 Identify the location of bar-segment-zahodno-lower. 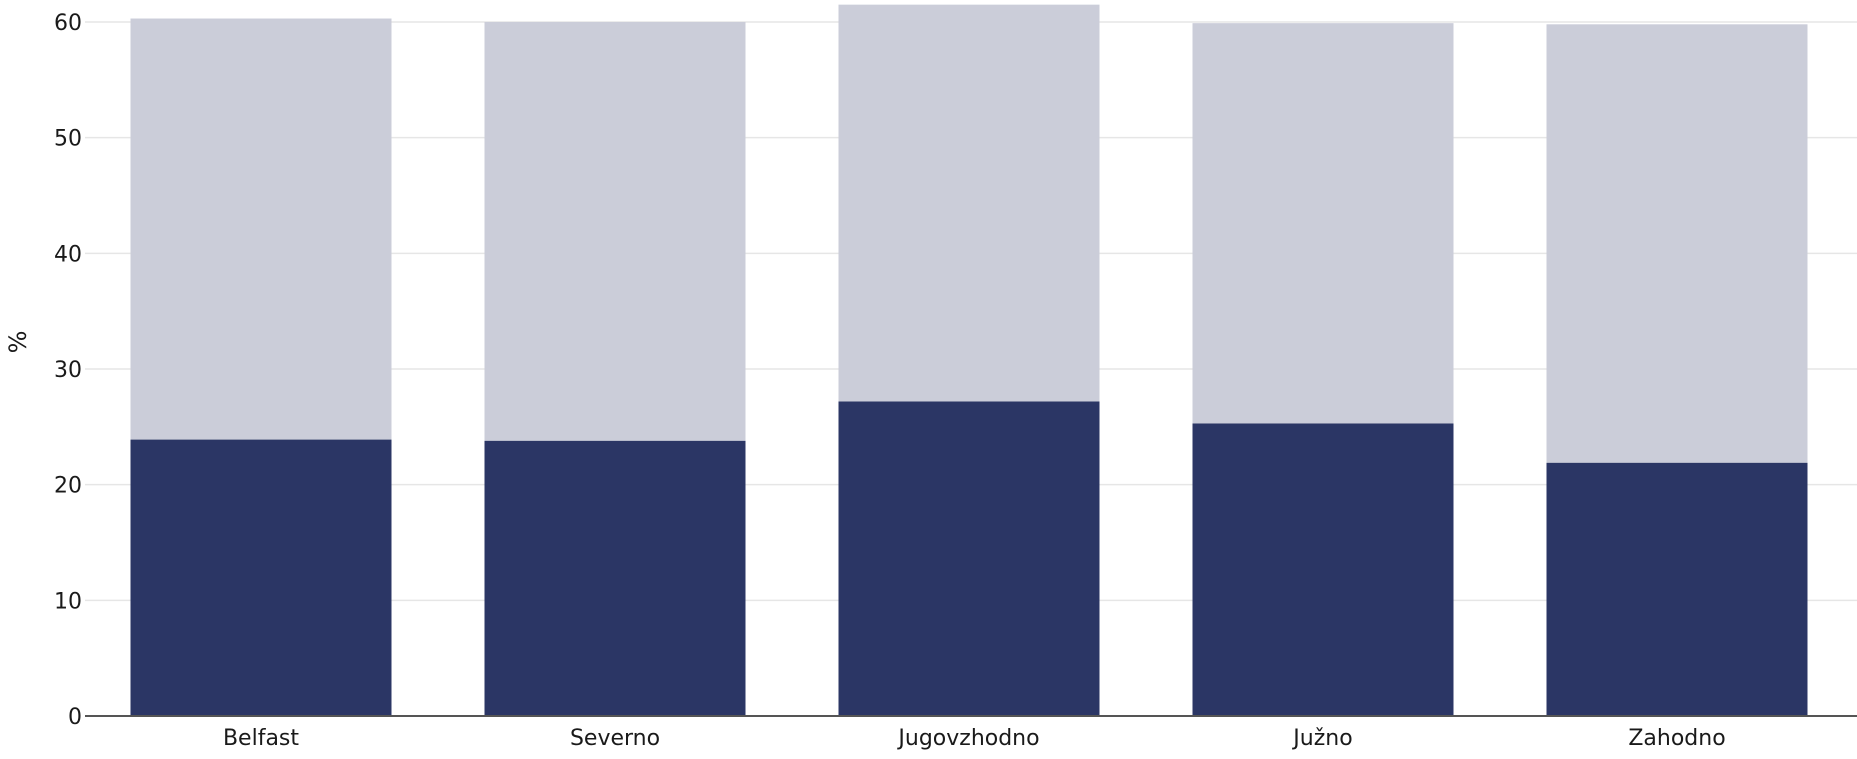
(1677, 589).